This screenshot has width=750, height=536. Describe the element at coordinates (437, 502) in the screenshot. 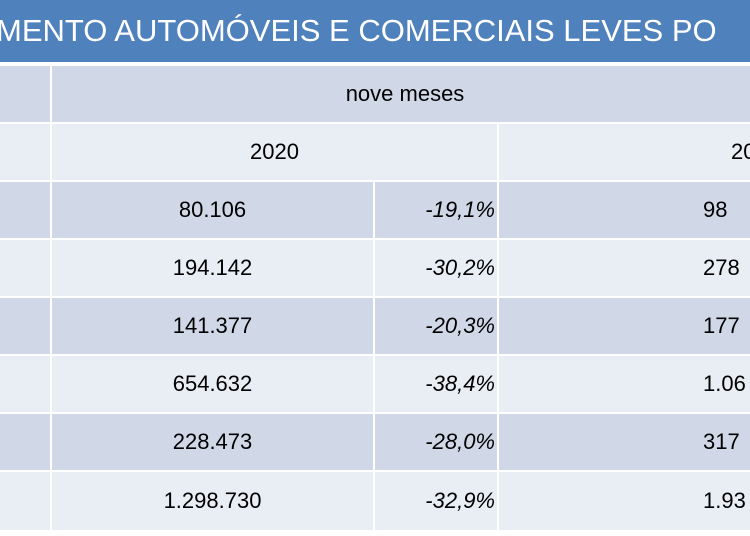

I see `percent-cell: -32,9%` at that location.